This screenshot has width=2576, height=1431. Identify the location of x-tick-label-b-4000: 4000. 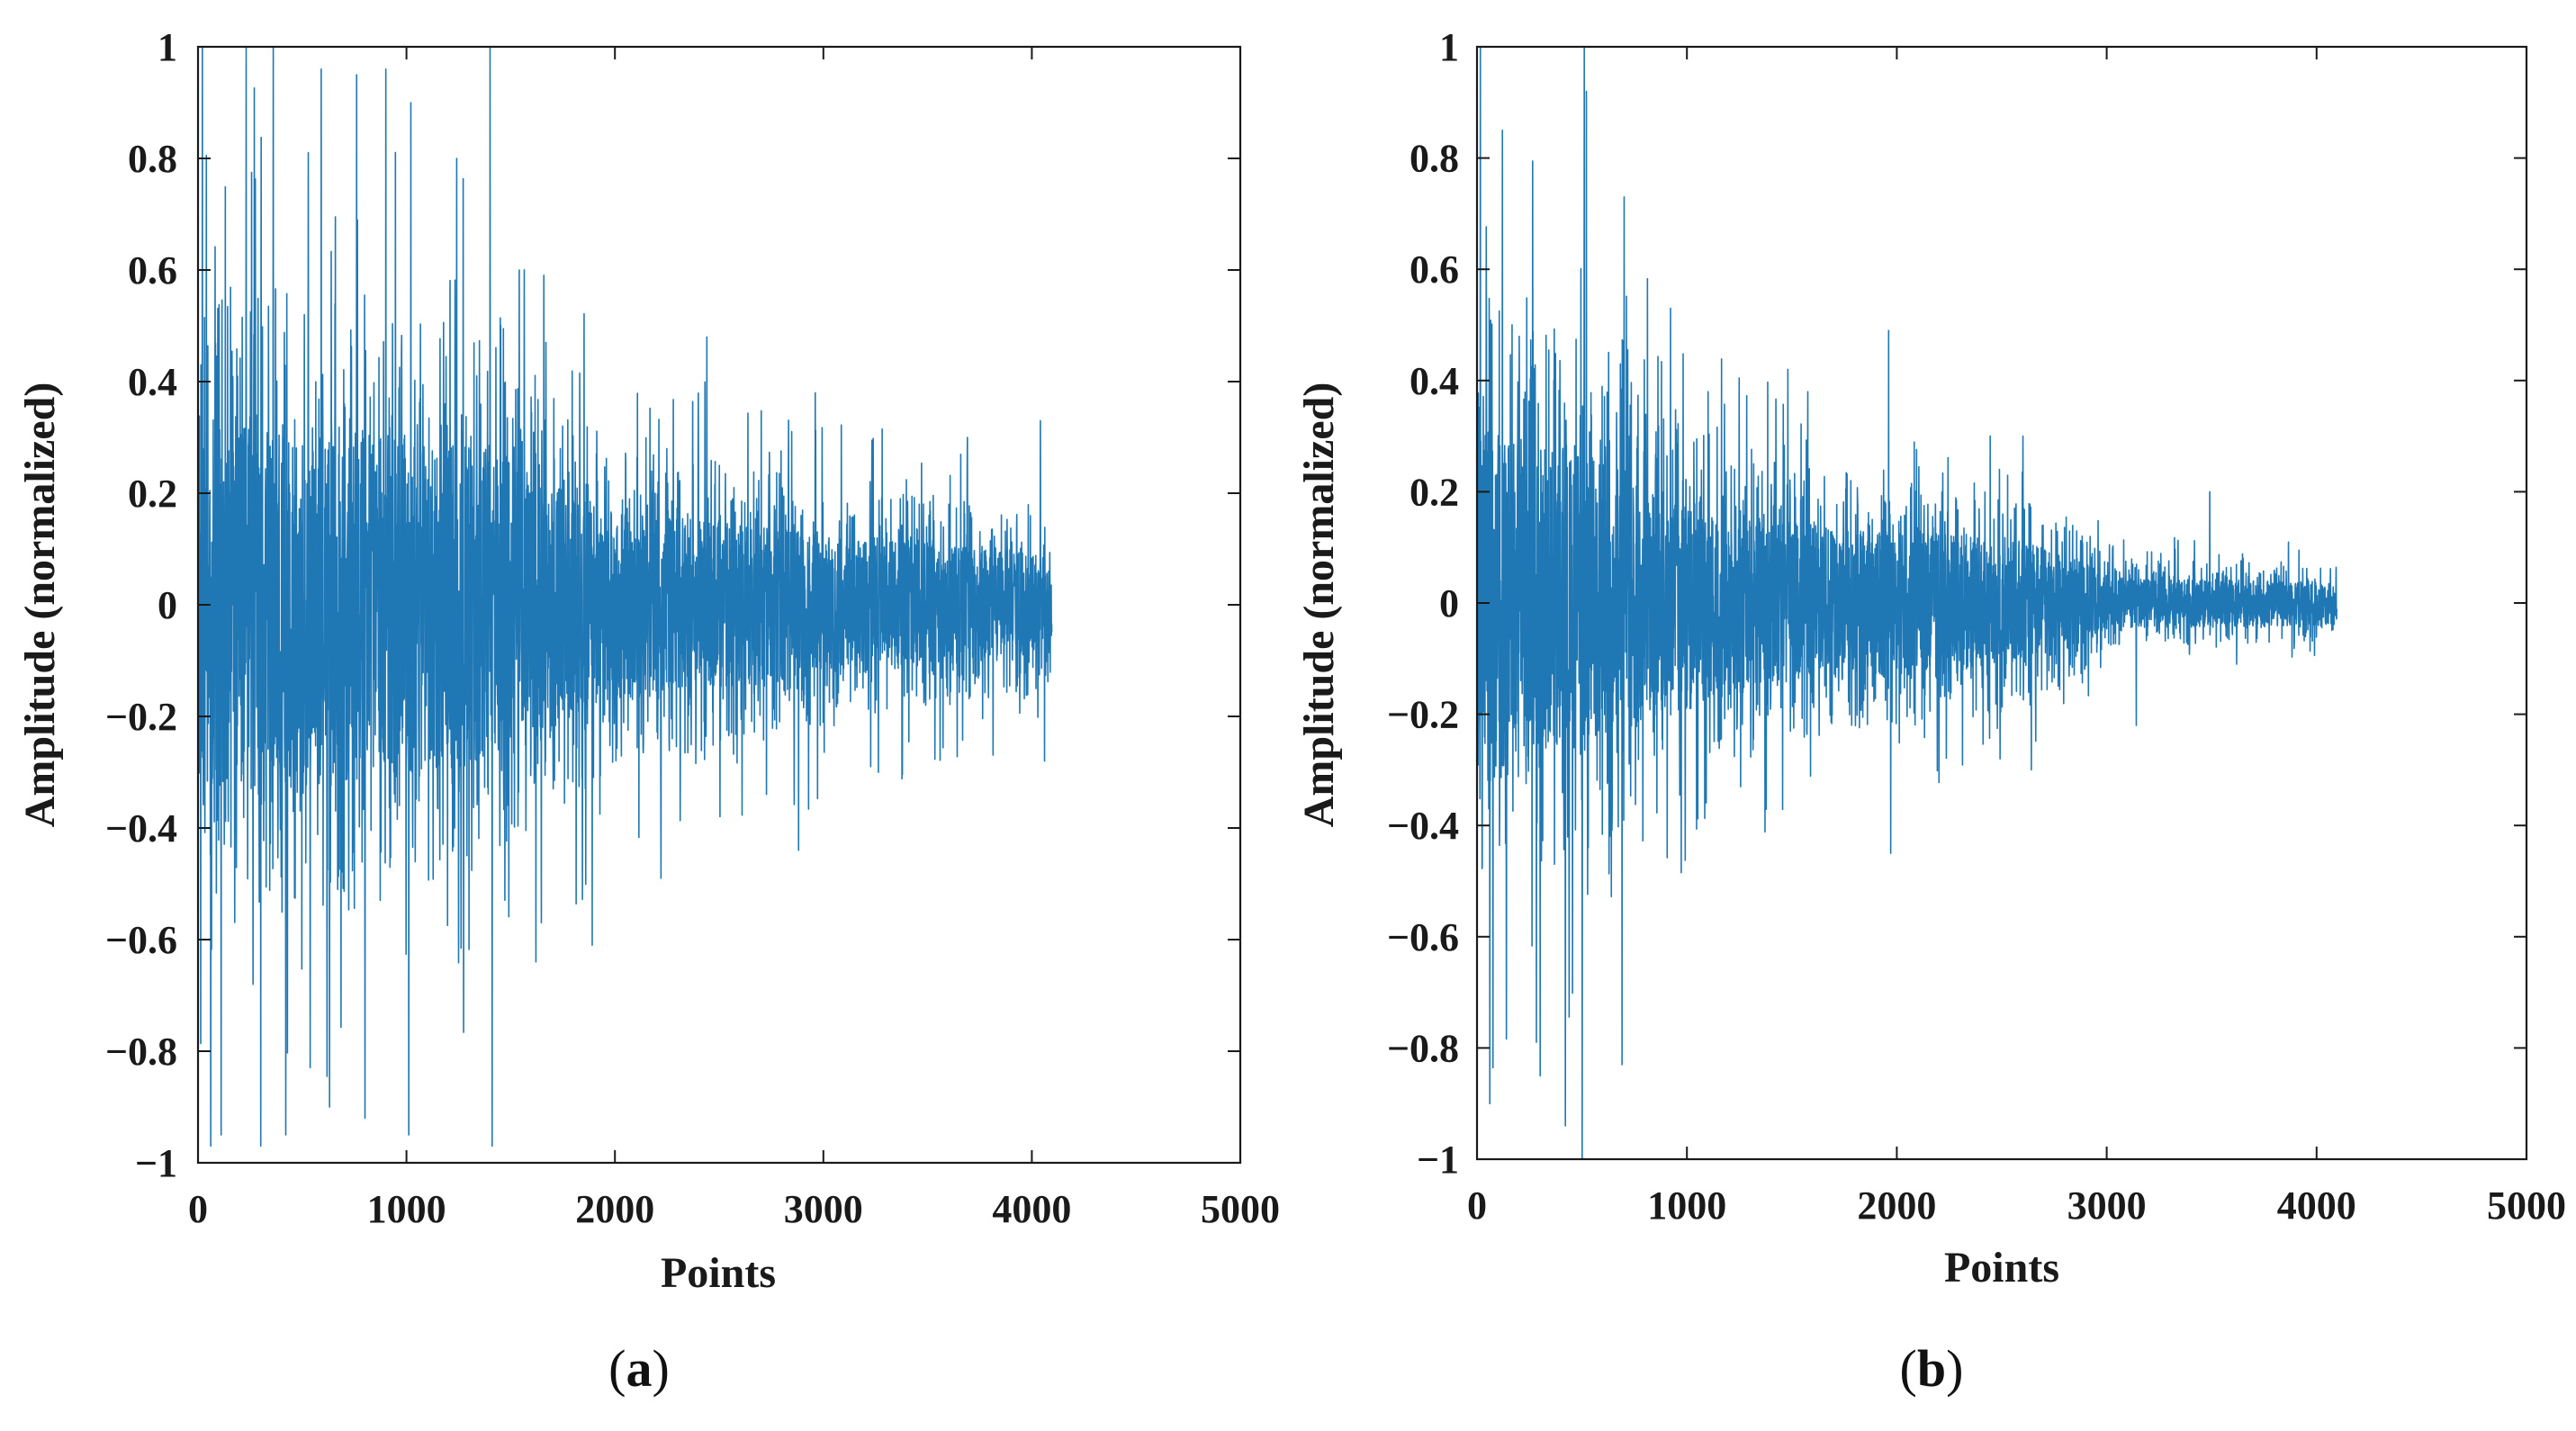
(2316, 1206).